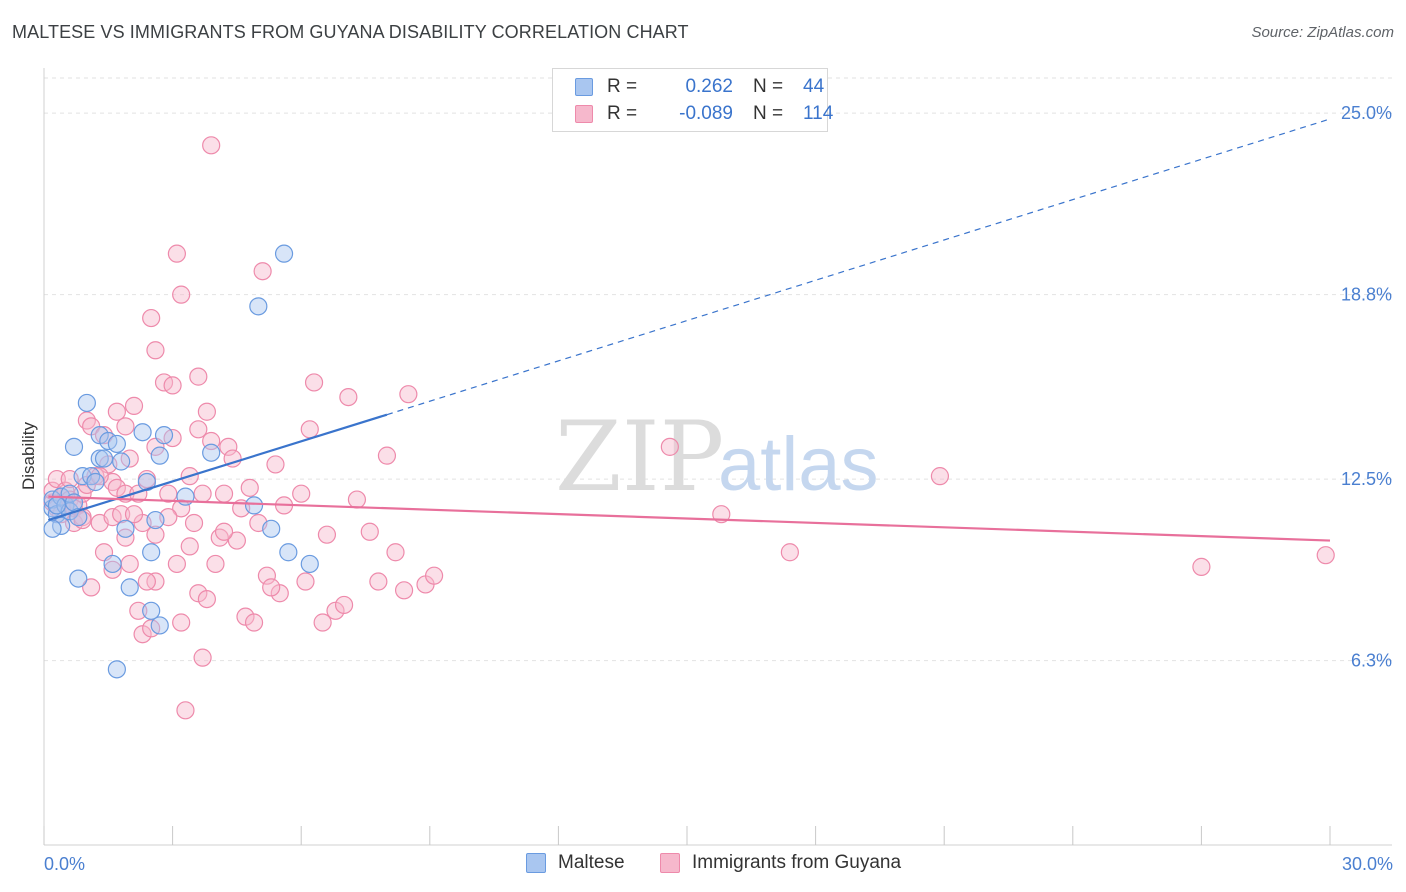 Image resolution: width=1406 pixels, height=892 pixels. Describe the element at coordinates (1366, 386) in the screenshot. I see `y-tick-labels: 6.3% 12.5% 18.8% 25.0%` at that location.